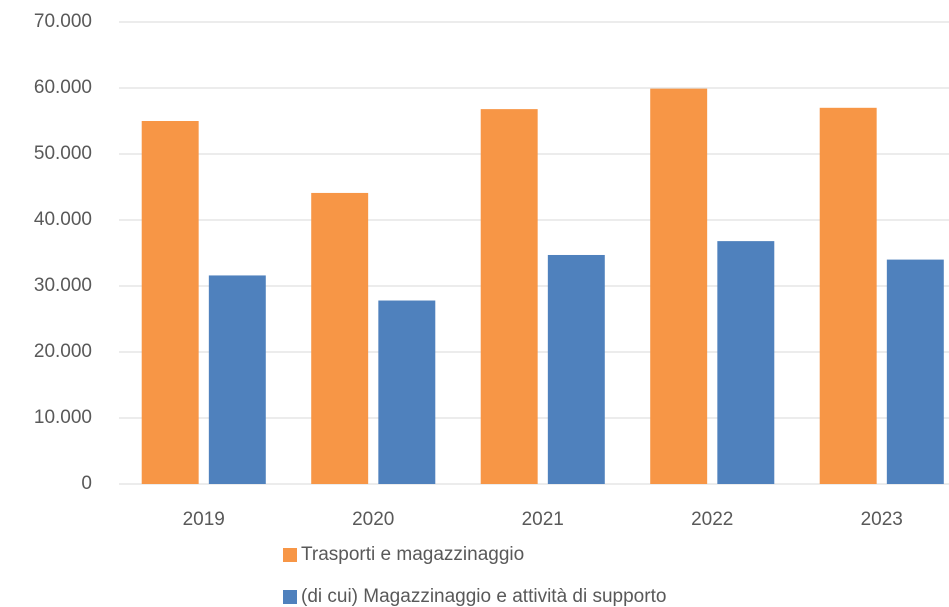 The image size is (949, 607). What do you see at coordinates (543, 519) in the screenshot?
I see `x-tick-label: 2021` at bounding box center [543, 519].